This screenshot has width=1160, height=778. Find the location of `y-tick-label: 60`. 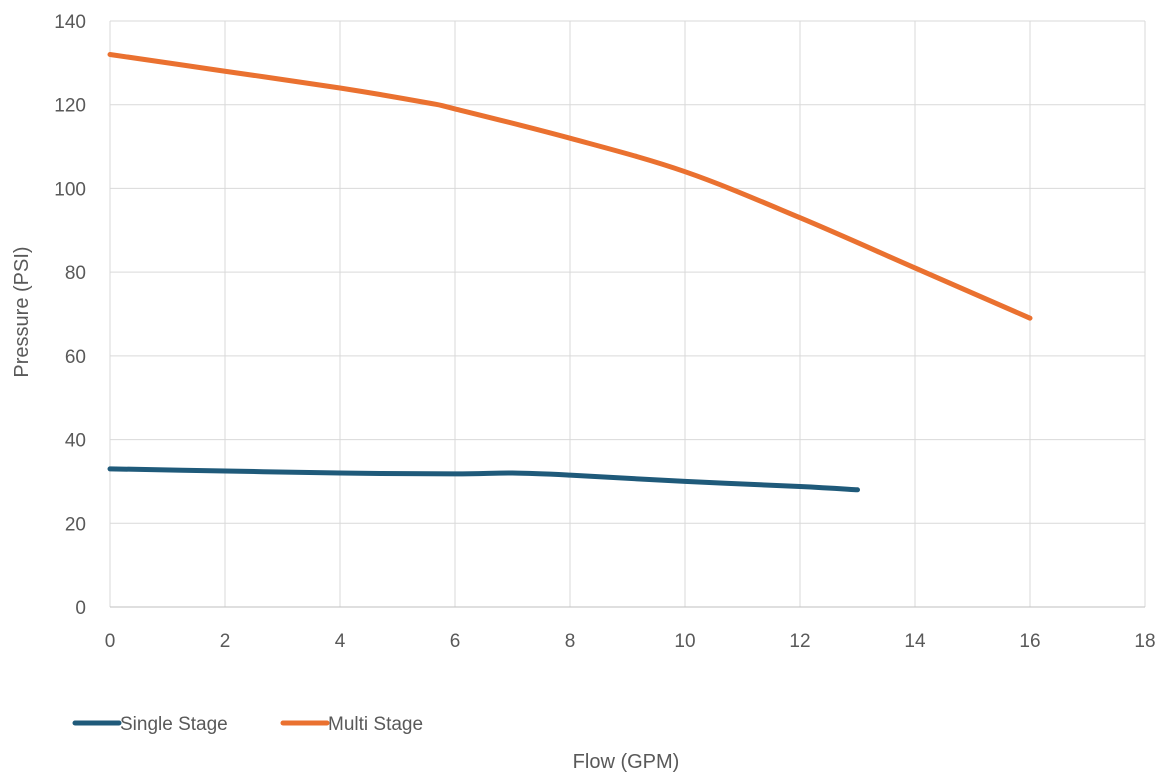

y-tick-label: 60 is located at coordinates (75, 357).